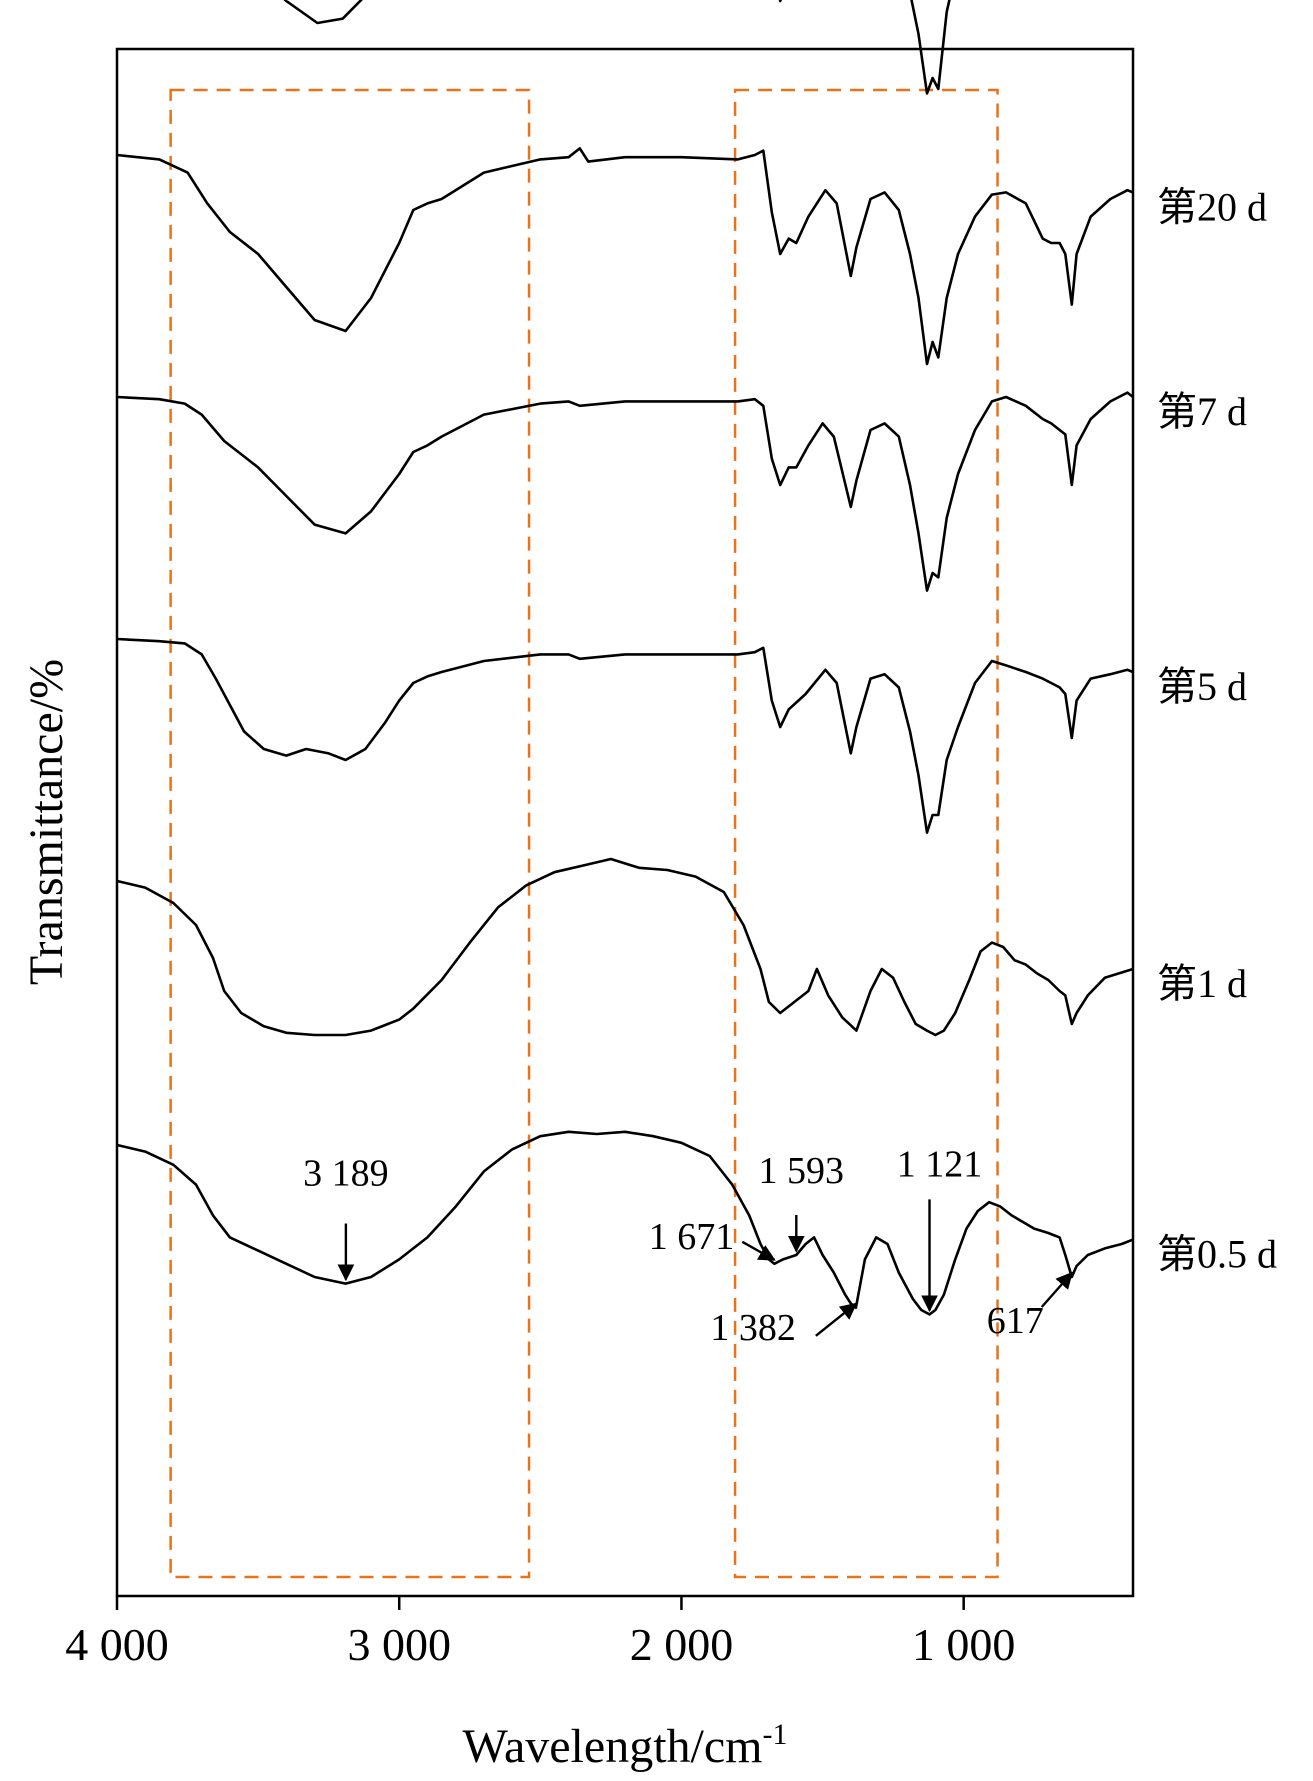 This screenshot has height=1781, width=1313. What do you see at coordinates (1212, 206) in the screenshot?
I see `series-label-2: 第20 d` at bounding box center [1212, 206].